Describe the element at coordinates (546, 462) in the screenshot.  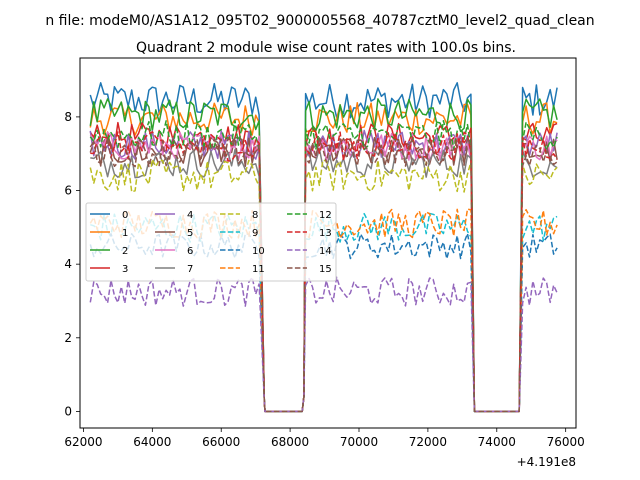
I see `x-axis-offset-label: +4.191e8` at that location.